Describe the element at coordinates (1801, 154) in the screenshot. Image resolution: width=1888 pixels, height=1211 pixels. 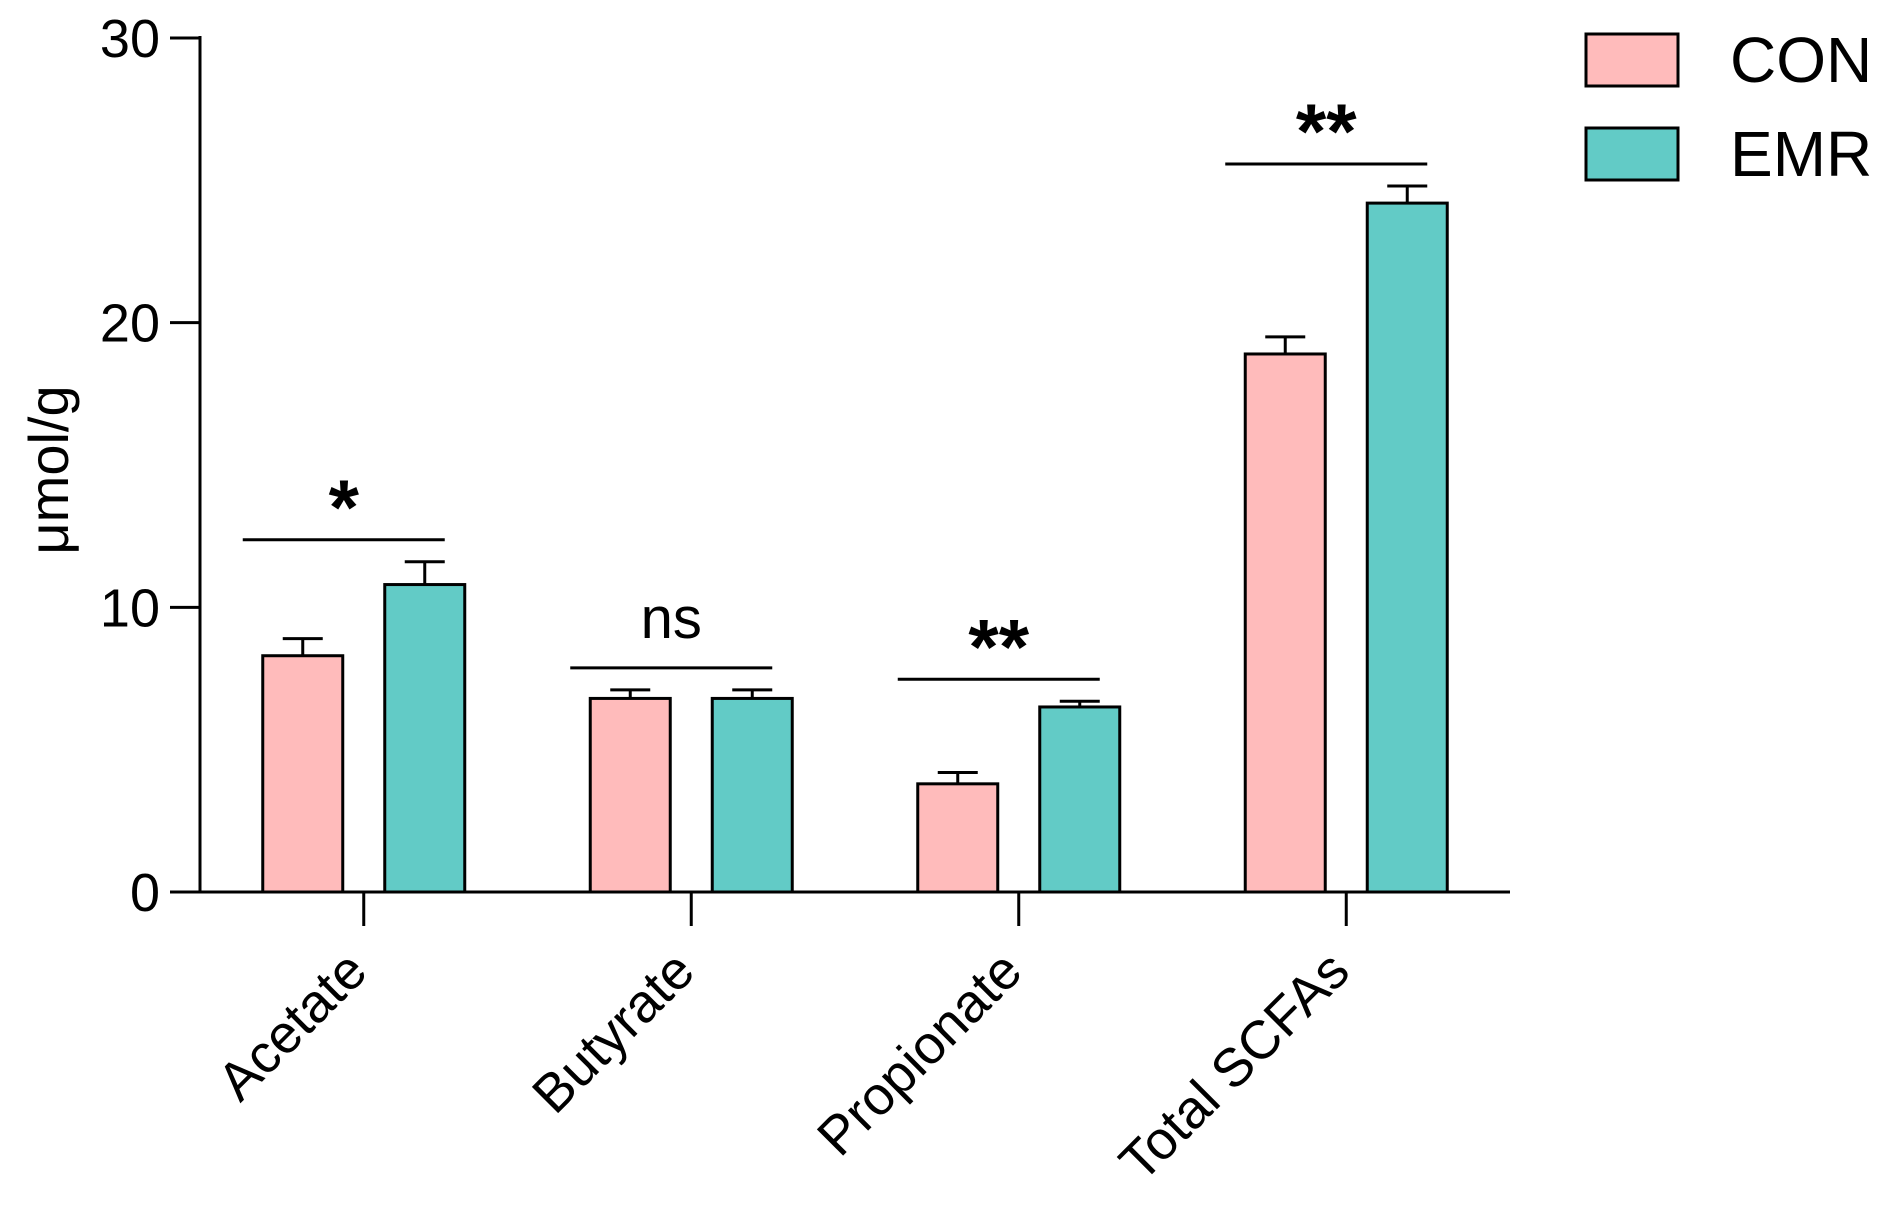
I see `legend-label-emr: EMR` at that location.